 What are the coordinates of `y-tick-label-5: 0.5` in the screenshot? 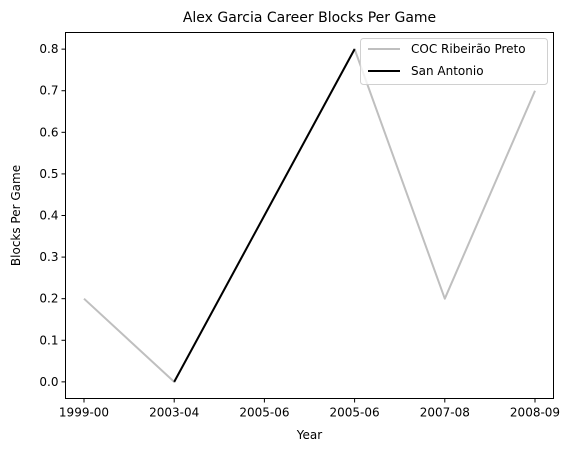 It's located at (48, 174).